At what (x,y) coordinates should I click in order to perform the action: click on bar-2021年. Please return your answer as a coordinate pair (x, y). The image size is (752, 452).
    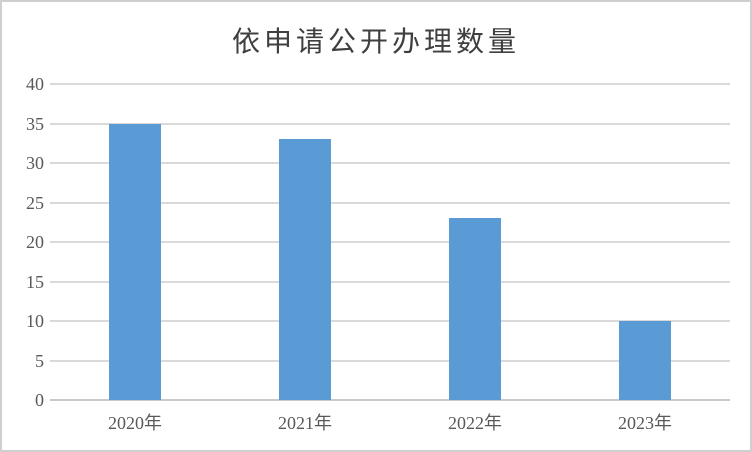
    Looking at the image, I should click on (305, 269).